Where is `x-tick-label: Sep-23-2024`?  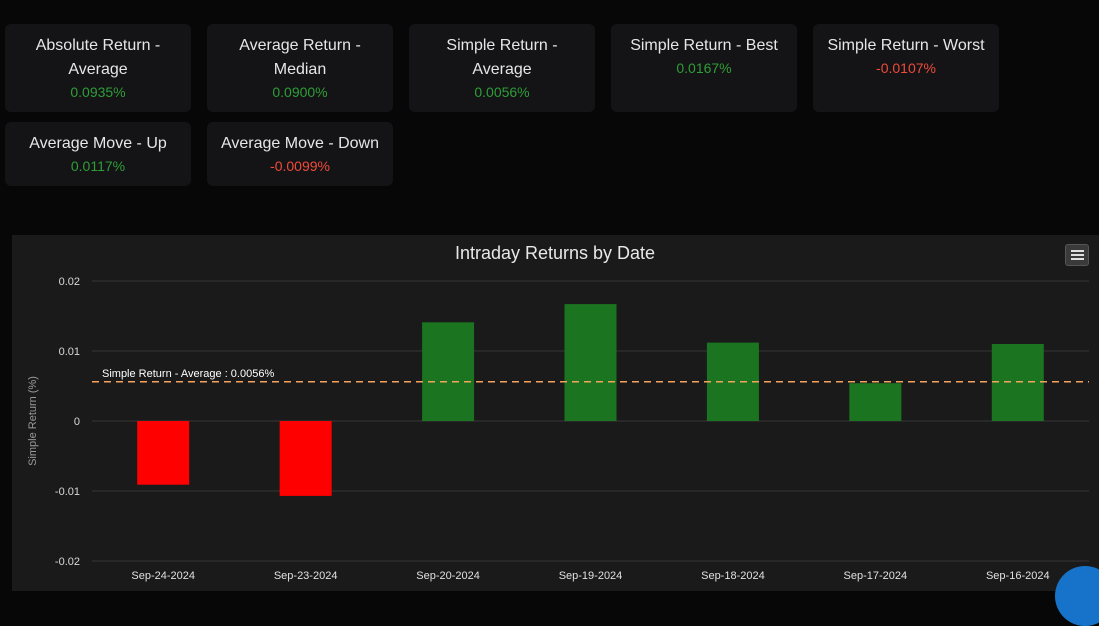 x-tick-label: Sep-23-2024 is located at coordinates (306, 576).